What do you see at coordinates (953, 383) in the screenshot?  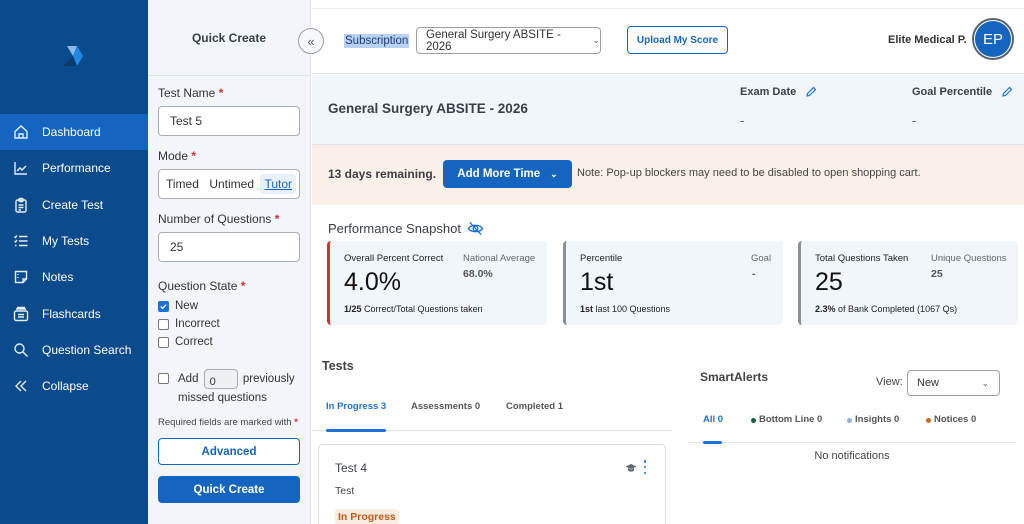 I see `view-select: New ⌄` at bounding box center [953, 383].